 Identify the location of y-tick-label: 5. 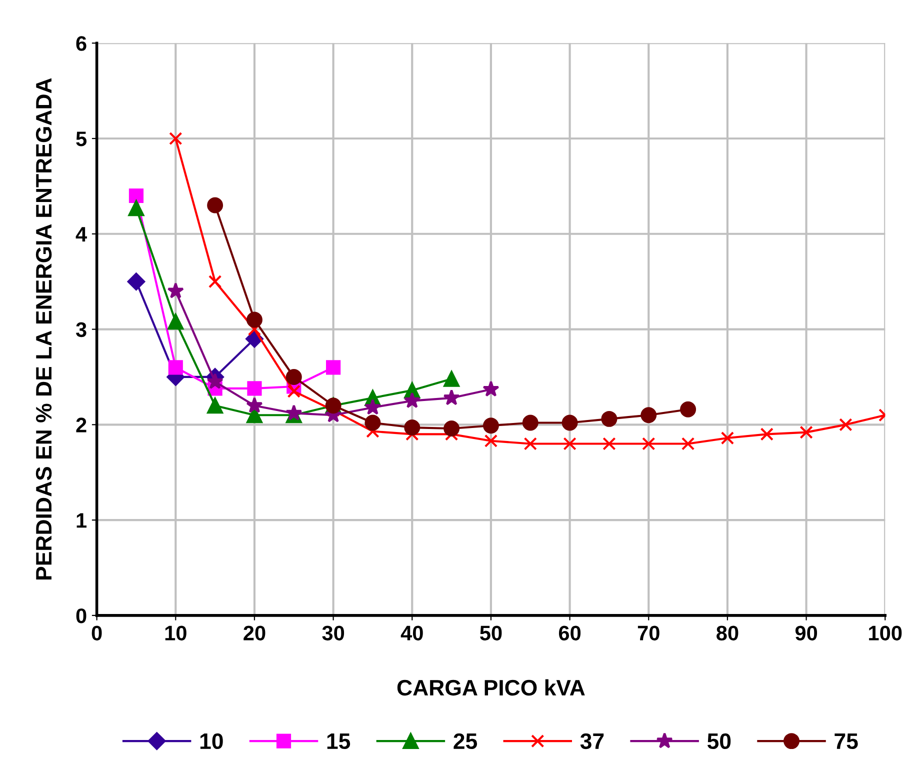
(81, 139).